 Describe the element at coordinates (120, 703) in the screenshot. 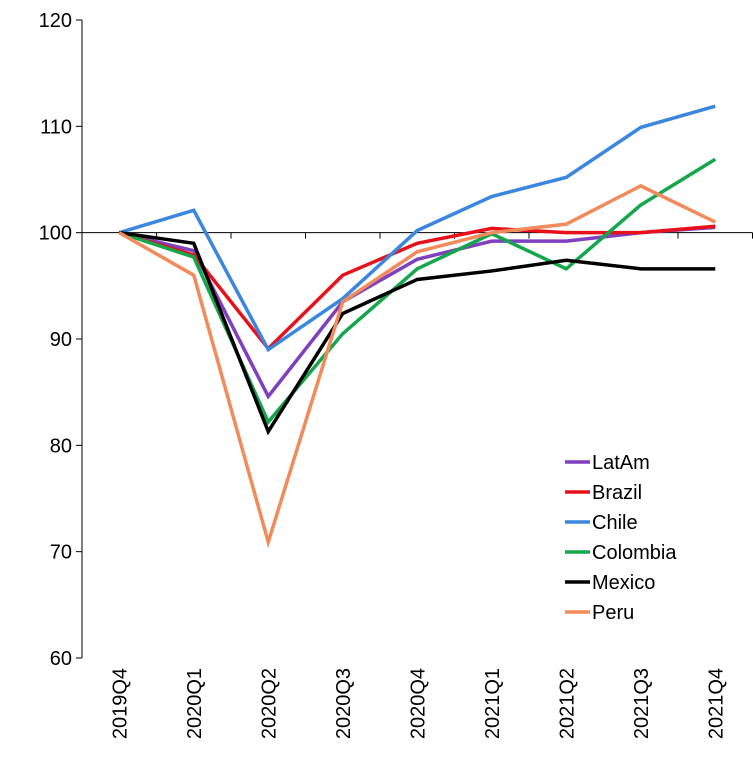

I see `x-tick-label: 2019Q4` at that location.